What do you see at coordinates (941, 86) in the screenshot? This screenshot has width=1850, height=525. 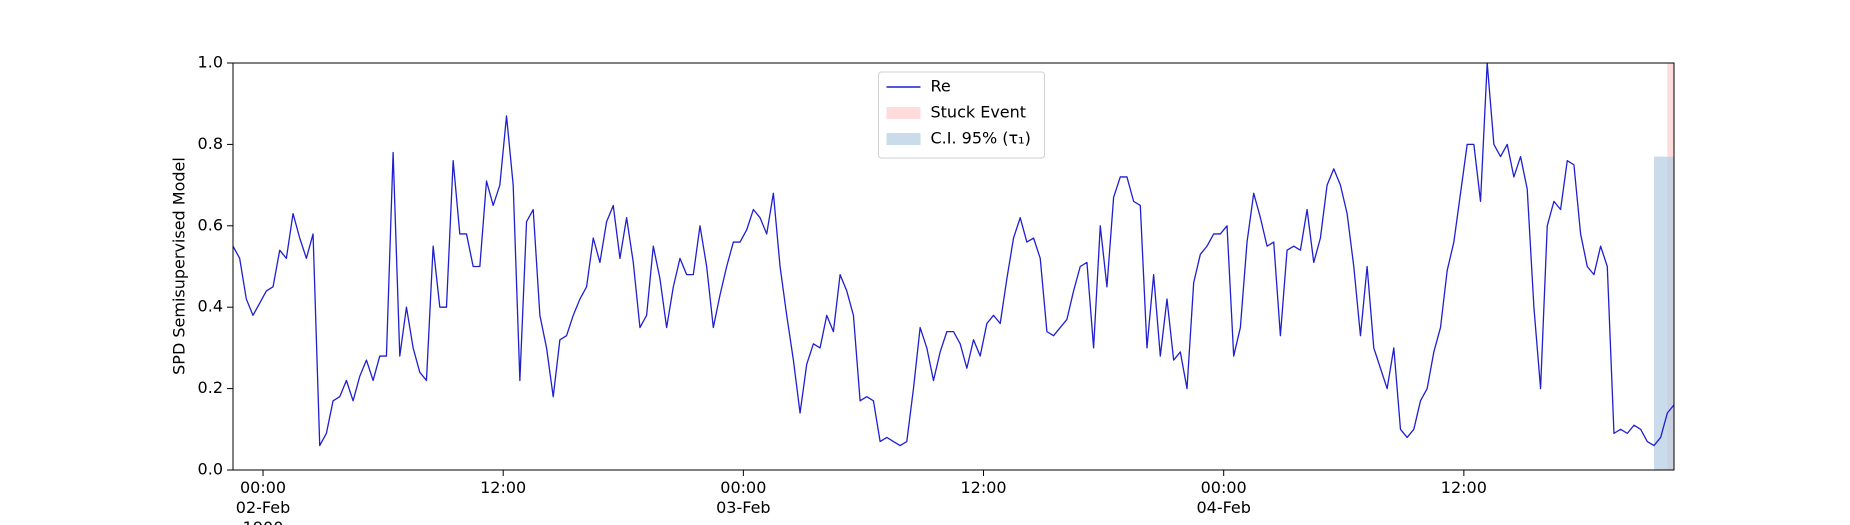 I see `legend-label: Re` at bounding box center [941, 86].